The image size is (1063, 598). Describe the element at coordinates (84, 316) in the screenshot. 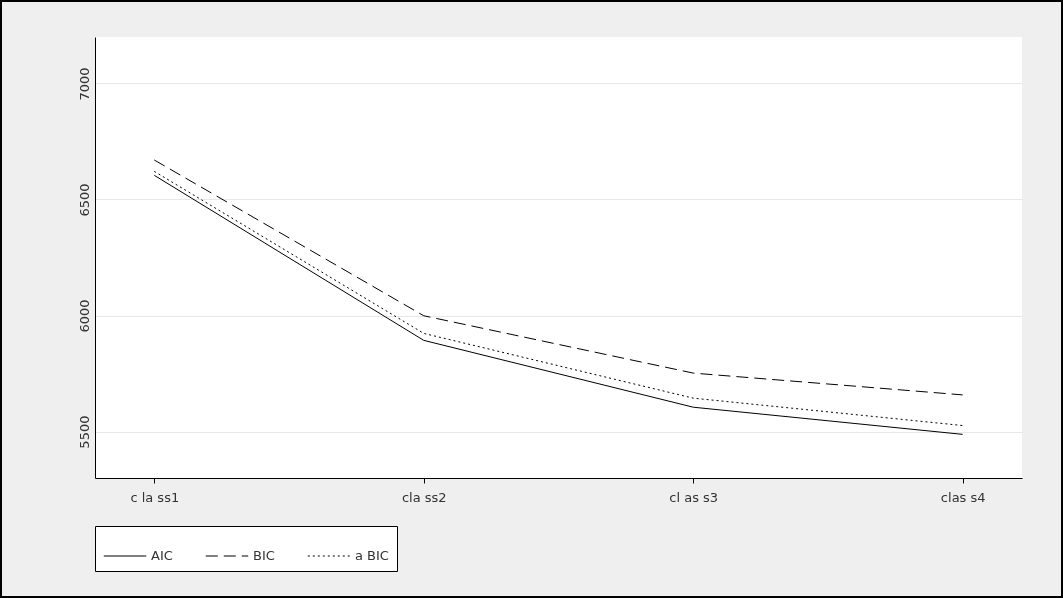

I see `y-tick-label: 6000` at that location.